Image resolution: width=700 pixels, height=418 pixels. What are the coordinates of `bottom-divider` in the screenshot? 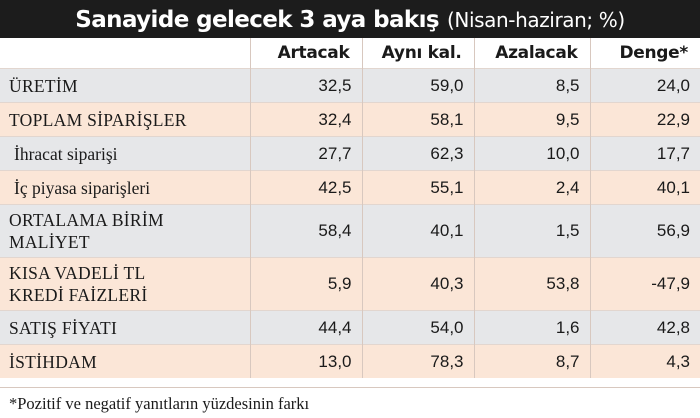 It's located at (350, 387).